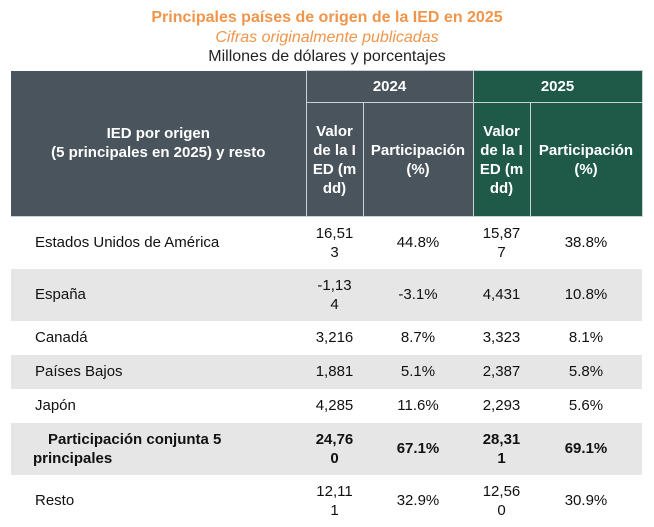 The image size is (654, 527). I want to click on share-2024: 67.1%, so click(418, 448).